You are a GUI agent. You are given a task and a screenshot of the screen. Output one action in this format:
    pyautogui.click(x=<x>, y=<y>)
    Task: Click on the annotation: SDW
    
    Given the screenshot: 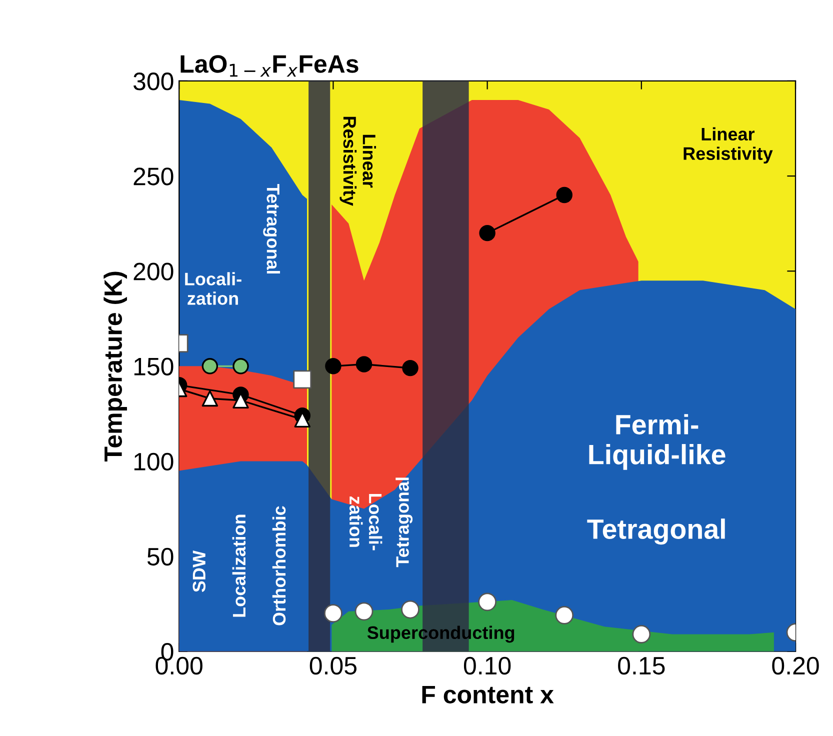 What is the action you would take?
    pyautogui.click(x=199, y=571)
    